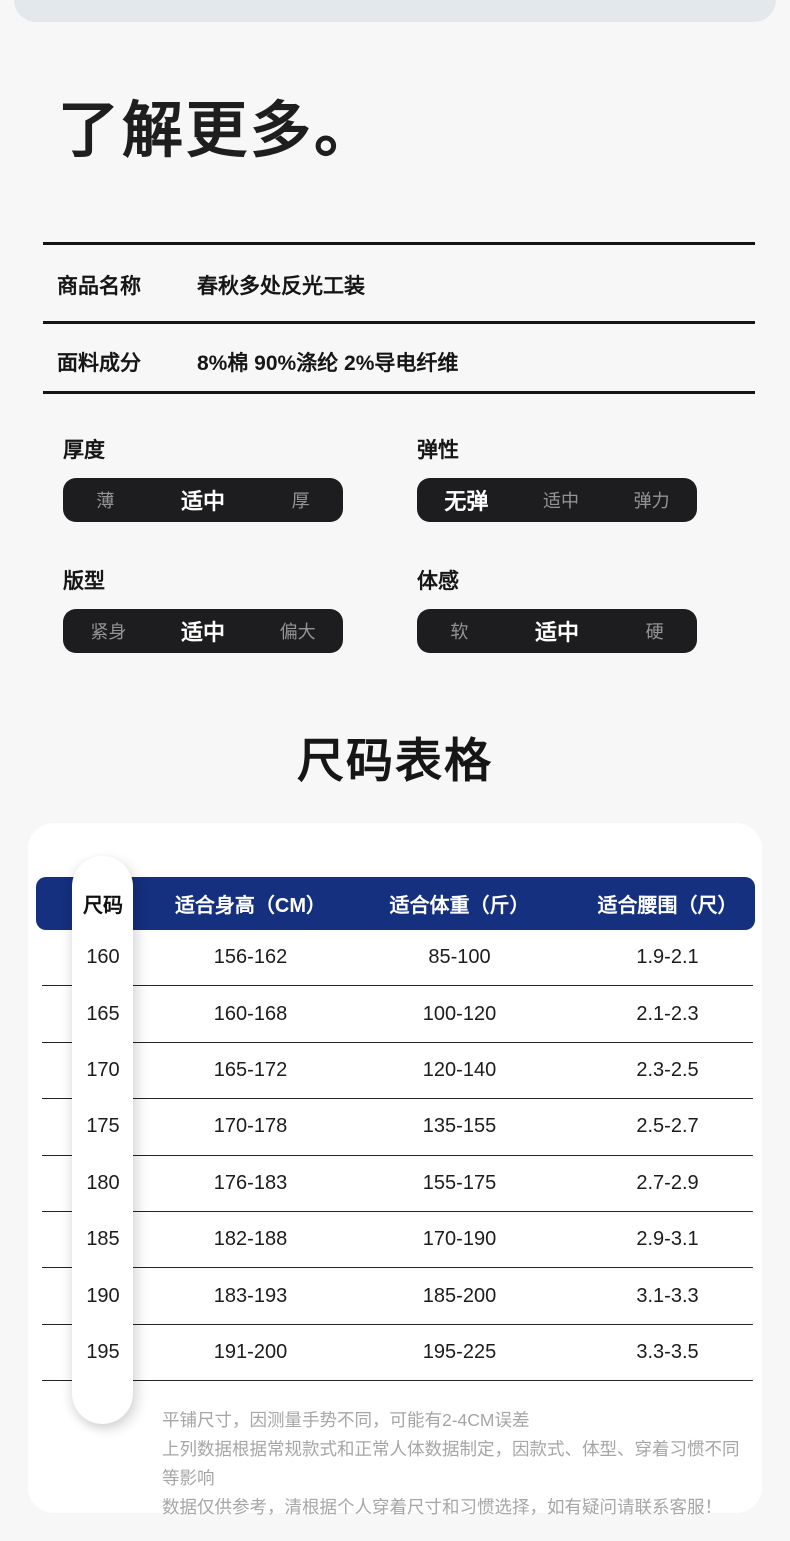 The height and width of the screenshot is (1541, 790). Describe the element at coordinates (250, 1182) in the screenshot. I see `cell-height: 176-183` at that location.